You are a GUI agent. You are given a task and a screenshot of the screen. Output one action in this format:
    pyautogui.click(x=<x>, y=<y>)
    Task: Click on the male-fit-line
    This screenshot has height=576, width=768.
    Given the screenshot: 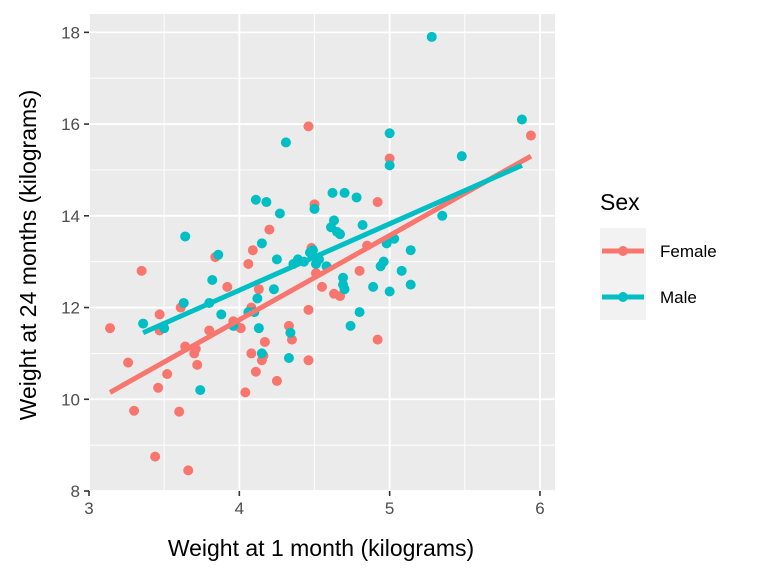 What is the action you would take?
    pyautogui.click(x=332, y=249)
    